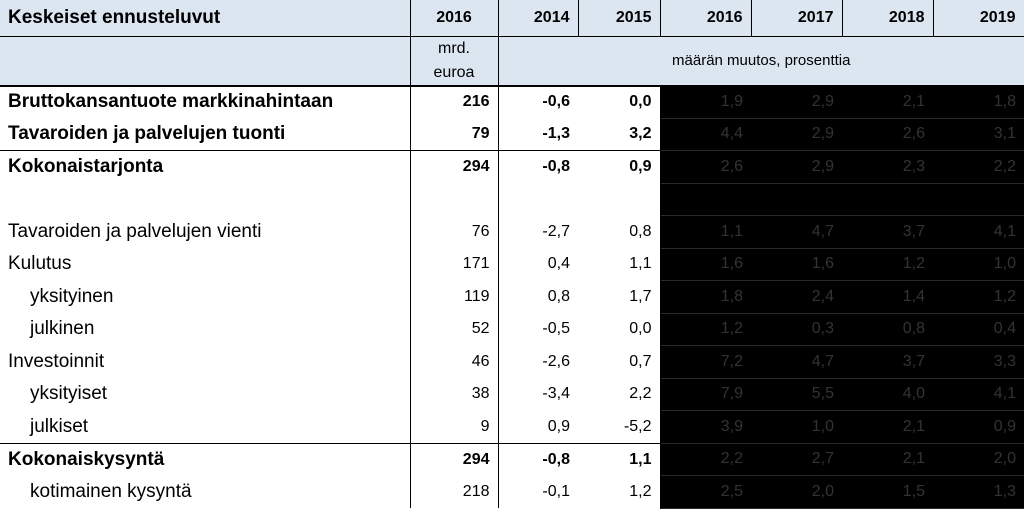 This screenshot has height=509, width=1024. Describe the element at coordinates (705, 362) in the screenshot. I see `forecast-2016: 7,2` at that location.